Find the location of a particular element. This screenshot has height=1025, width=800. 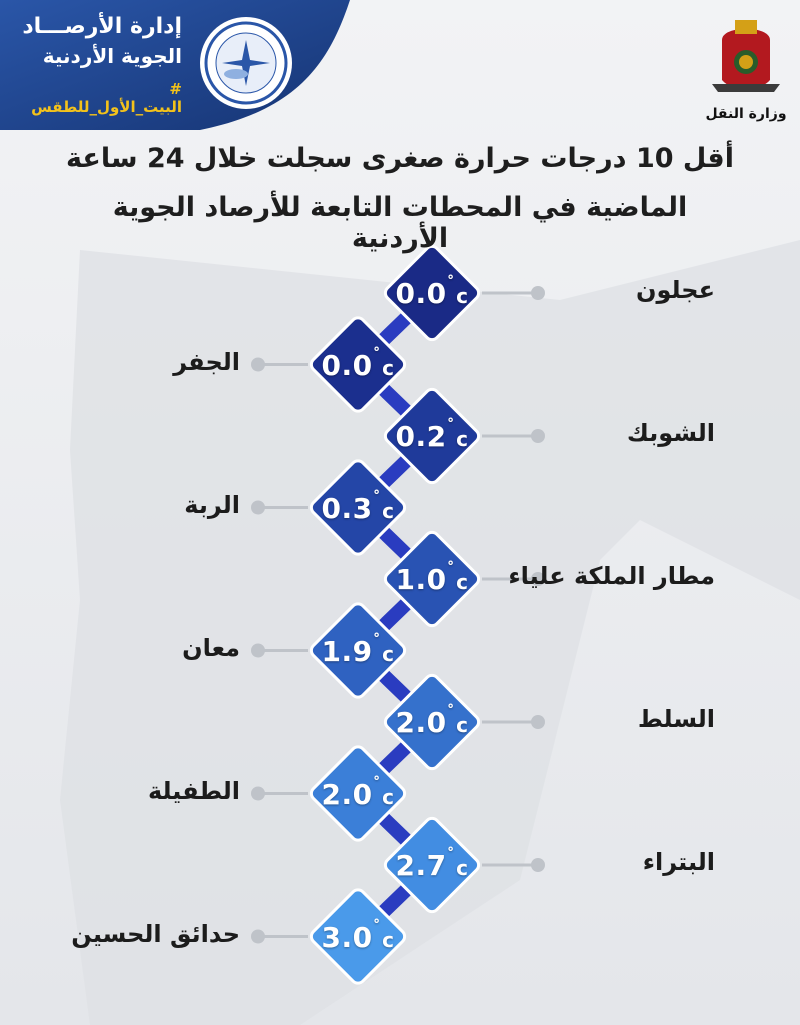

temperature-value: 0.2˚c is located at coordinates (432, 435).